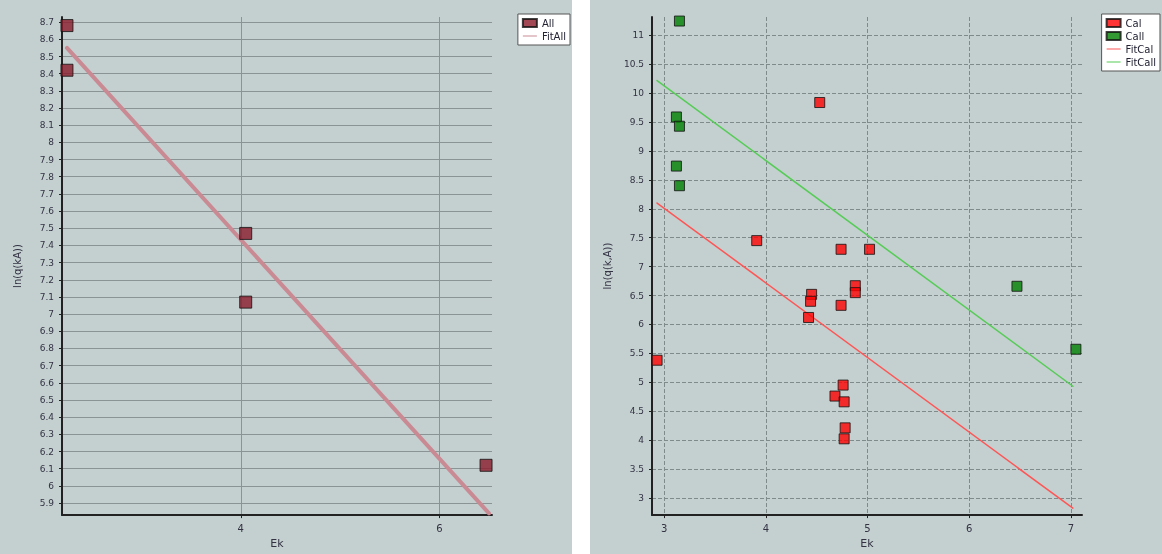 This screenshot has height=554, width=1162. I want to click on y-tick-label: 4.5, so click(636, 411).